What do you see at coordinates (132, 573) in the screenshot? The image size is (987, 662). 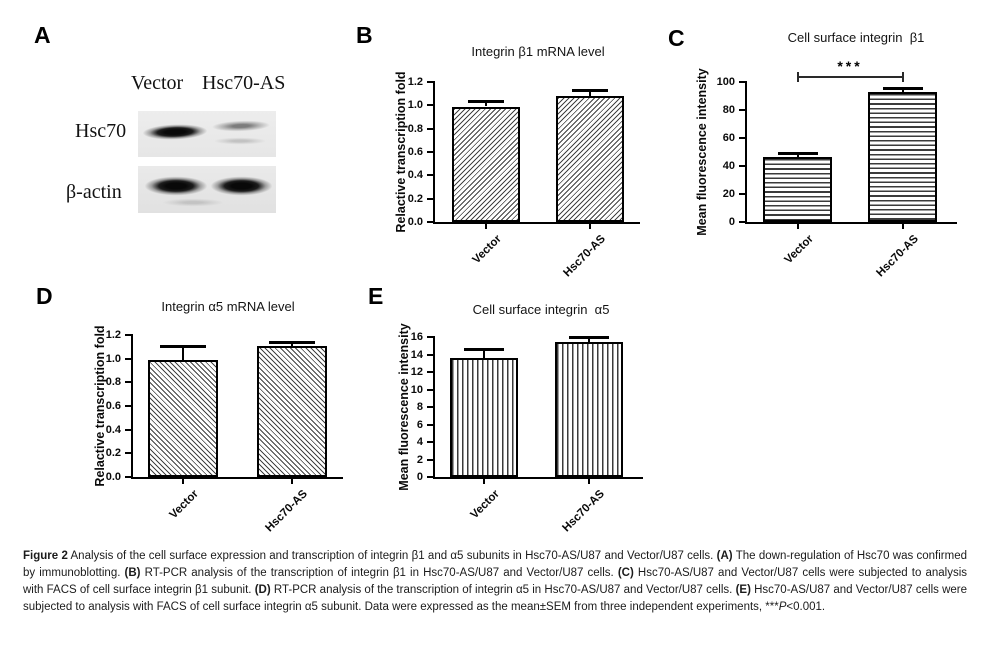 I see `caption-segment: (B)` at bounding box center [132, 573].